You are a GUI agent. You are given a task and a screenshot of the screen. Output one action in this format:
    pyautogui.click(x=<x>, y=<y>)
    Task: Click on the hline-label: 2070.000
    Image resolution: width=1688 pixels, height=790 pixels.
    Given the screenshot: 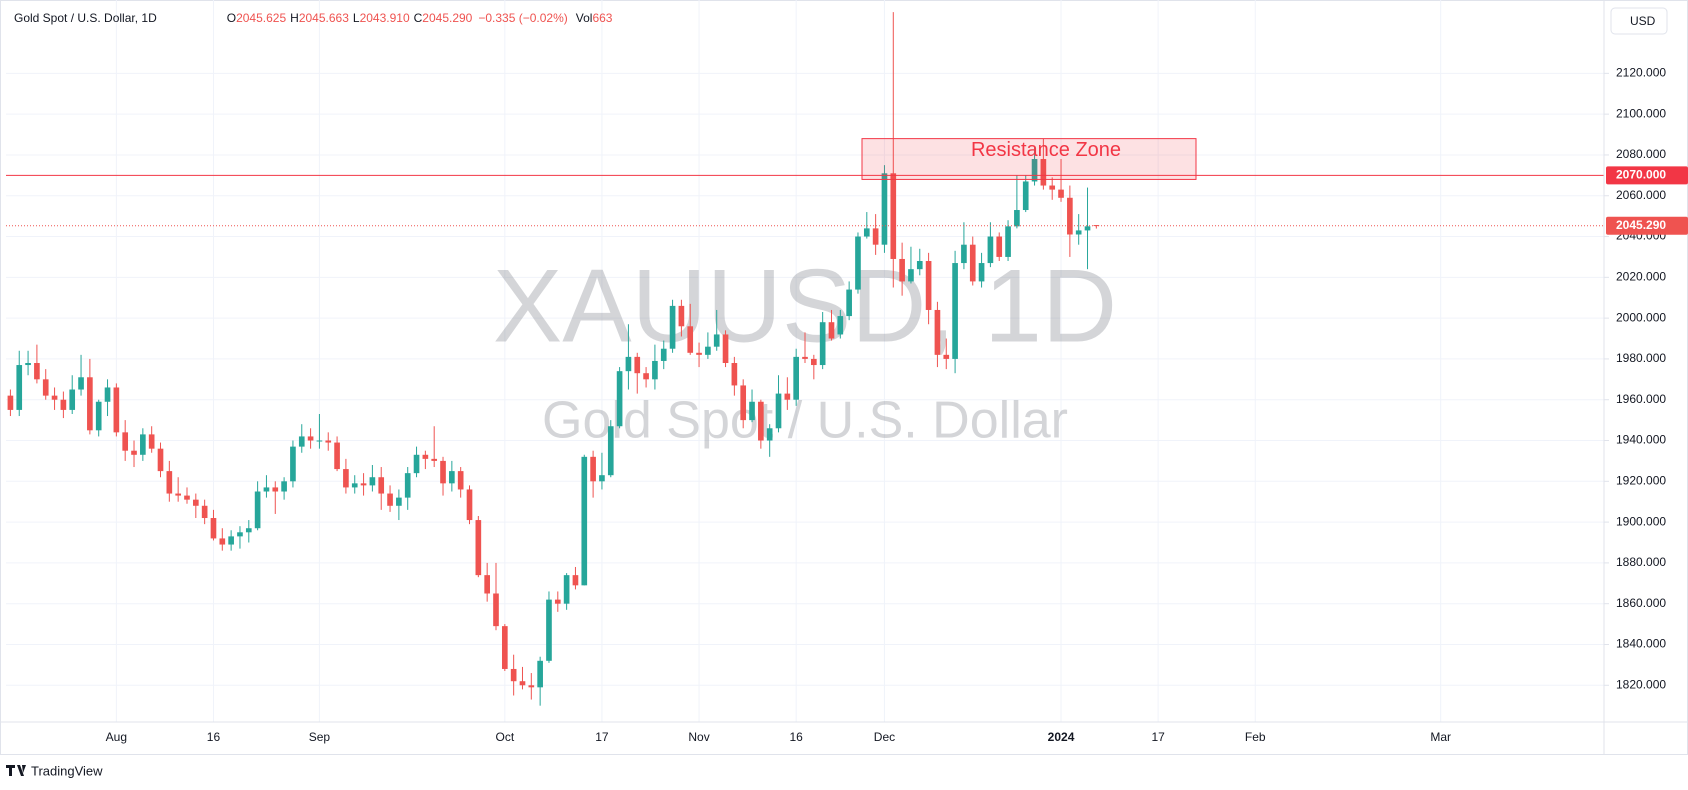 What is the action you would take?
    pyautogui.click(x=1641, y=175)
    